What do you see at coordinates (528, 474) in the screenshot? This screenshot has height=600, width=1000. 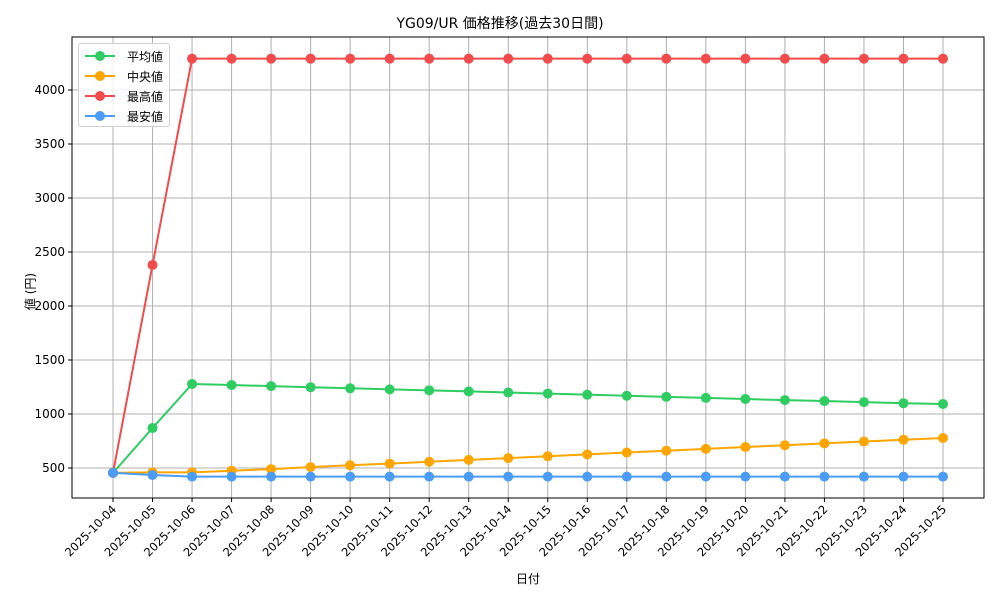 I see `series-最安値` at bounding box center [528, 474].